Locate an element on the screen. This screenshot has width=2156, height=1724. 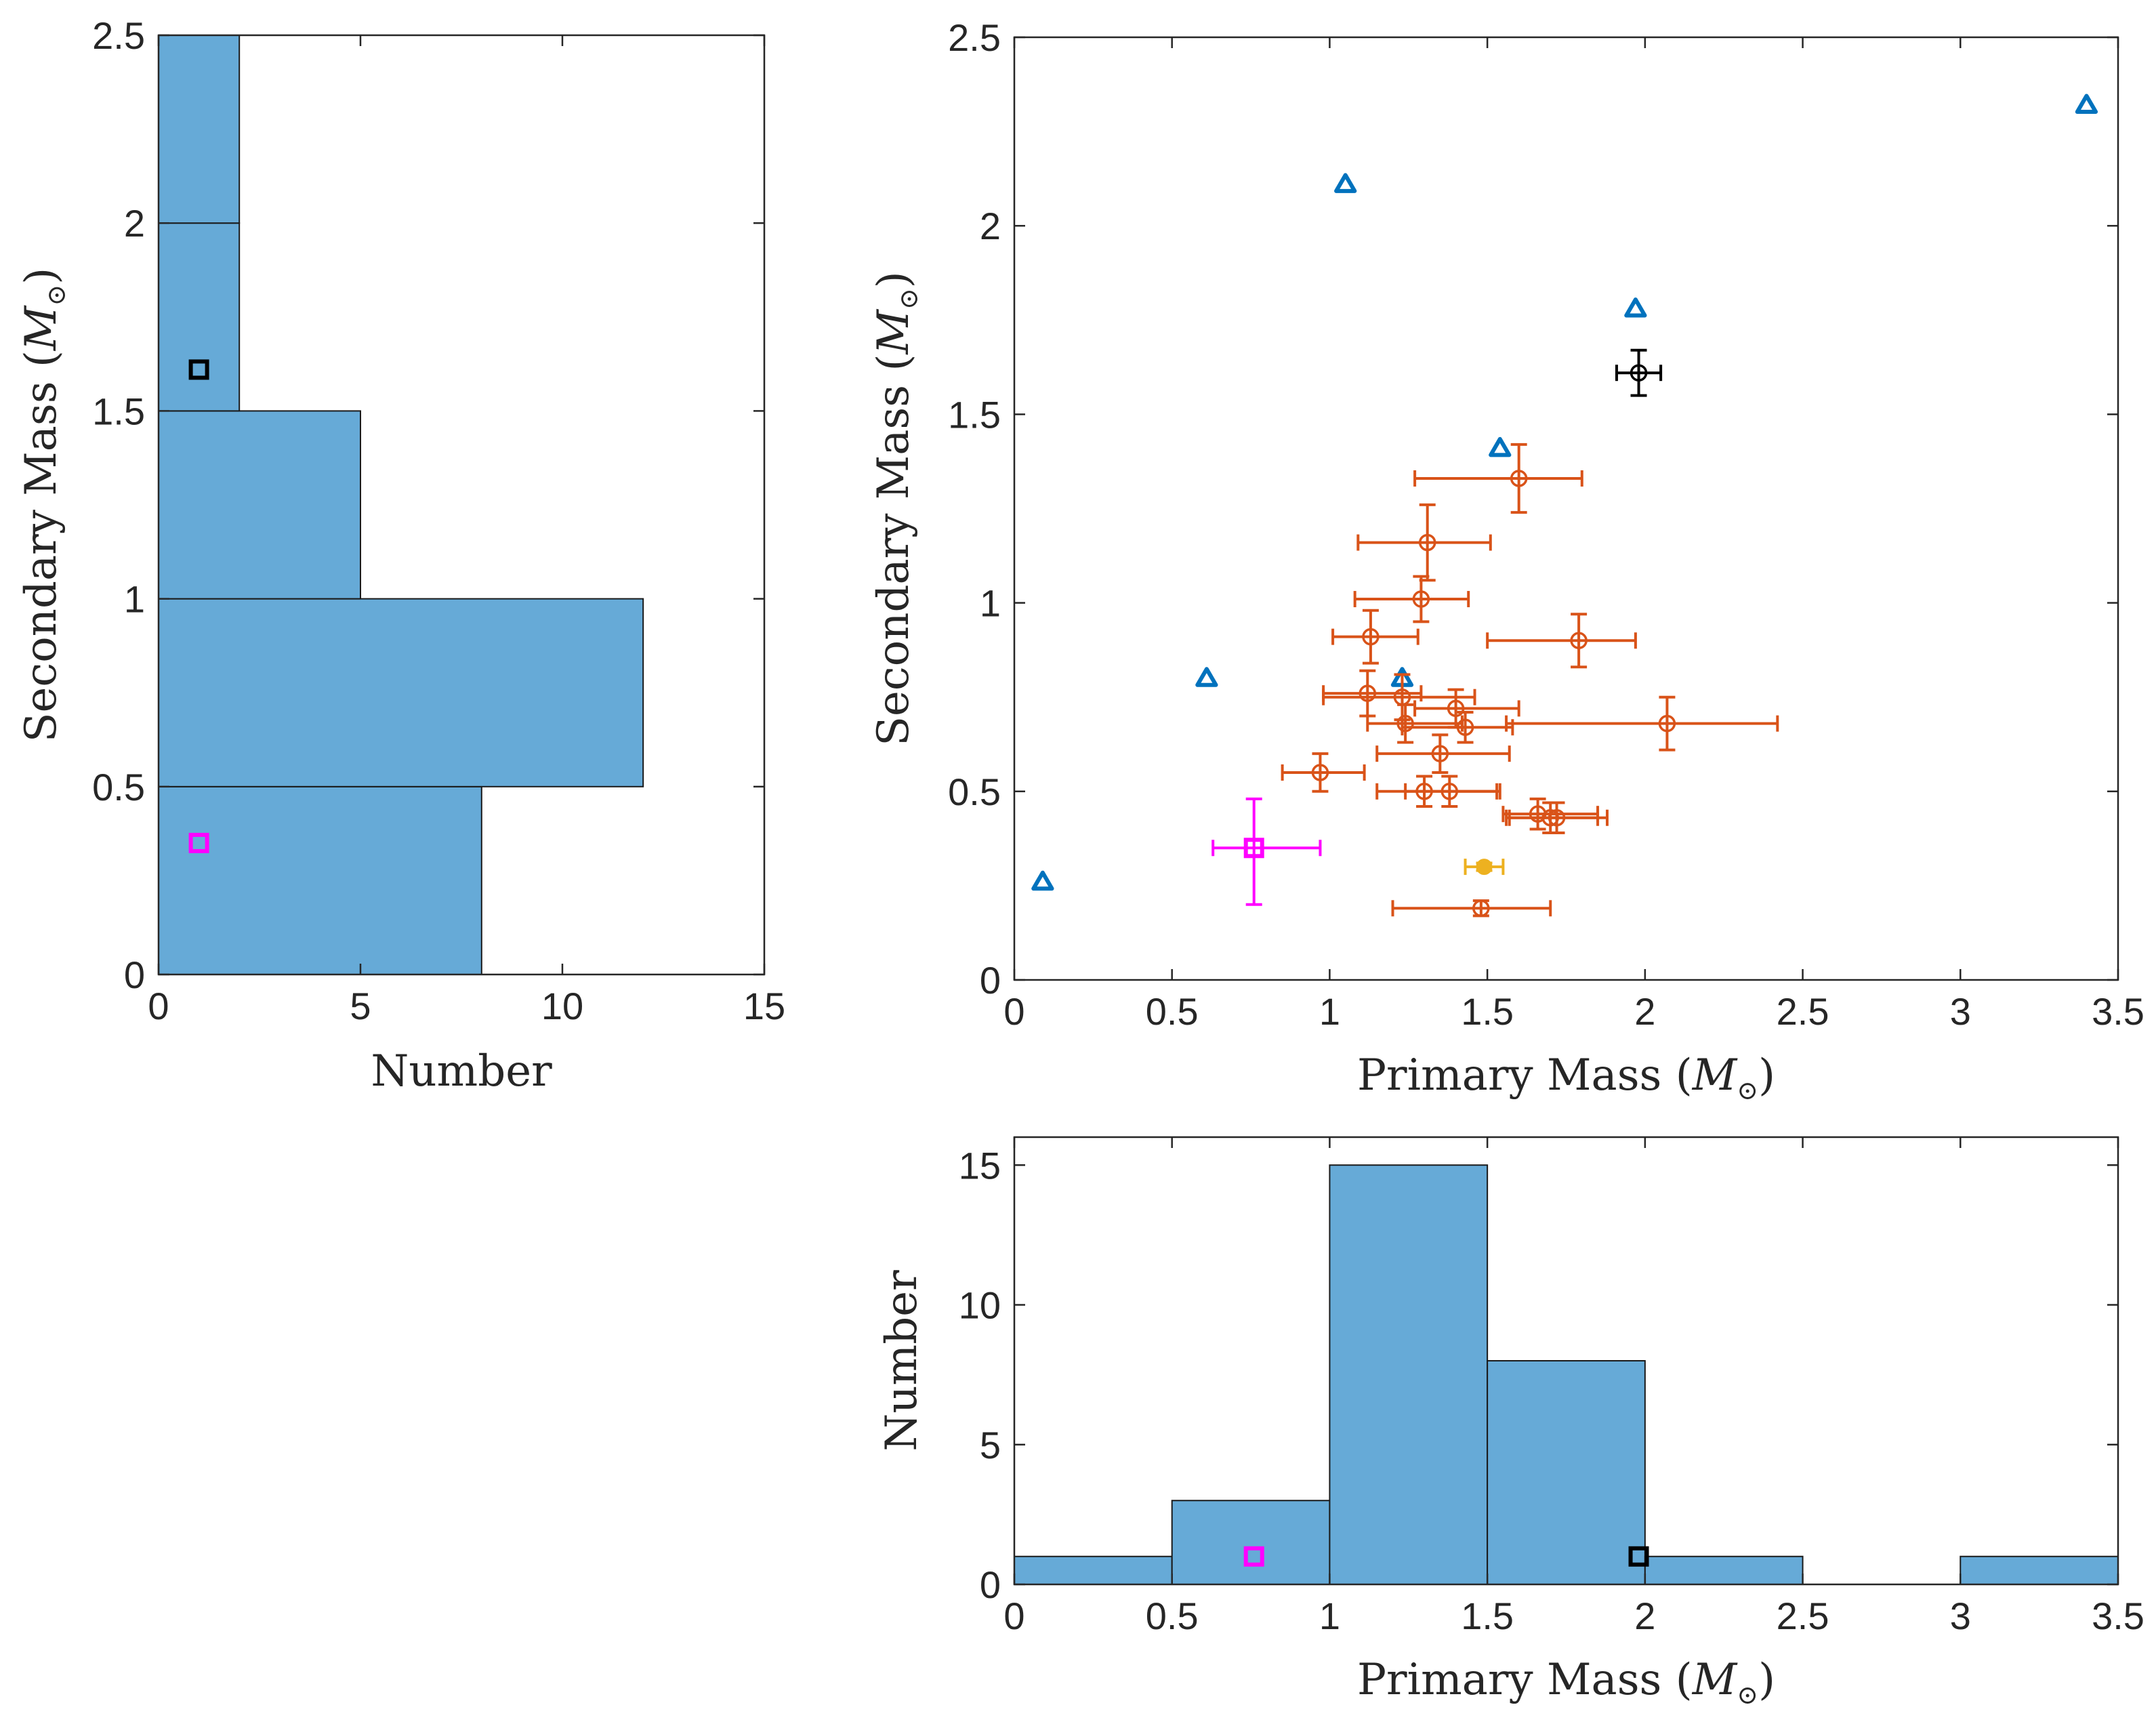
primary-hist-y-label: Number is located at coordinates (902, 1361).